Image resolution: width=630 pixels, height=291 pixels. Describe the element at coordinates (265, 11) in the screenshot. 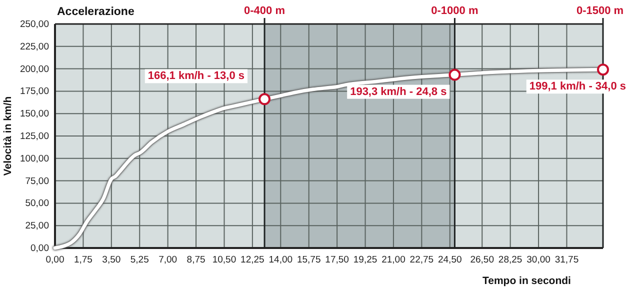

I see `ref-line-label: 0-400 m` at that location.